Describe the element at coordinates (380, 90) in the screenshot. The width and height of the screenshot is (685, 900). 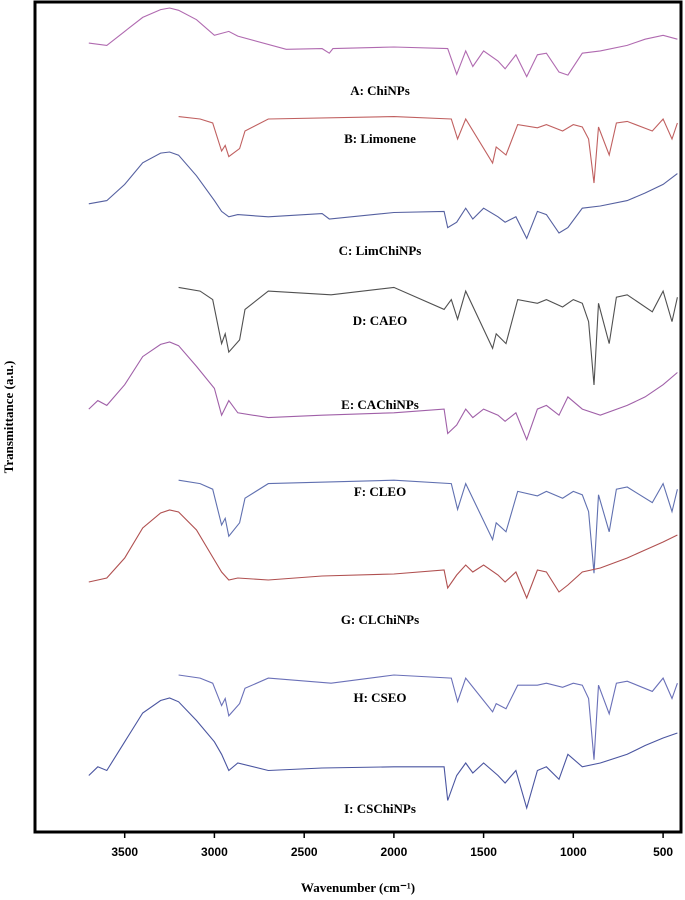
I see `spectrum-label-1: A: ChiNPs` at that location.